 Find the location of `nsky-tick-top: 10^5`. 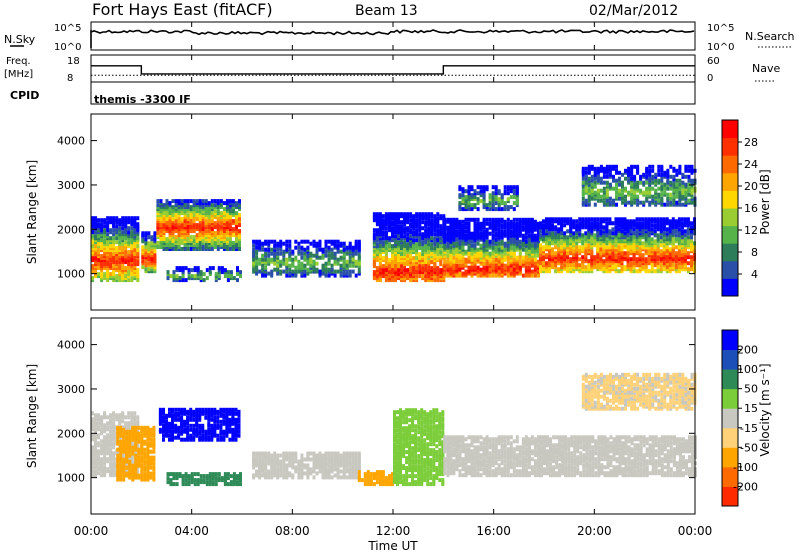

nsky-tick-top: 10^5 is located at coordinates (67, 28).